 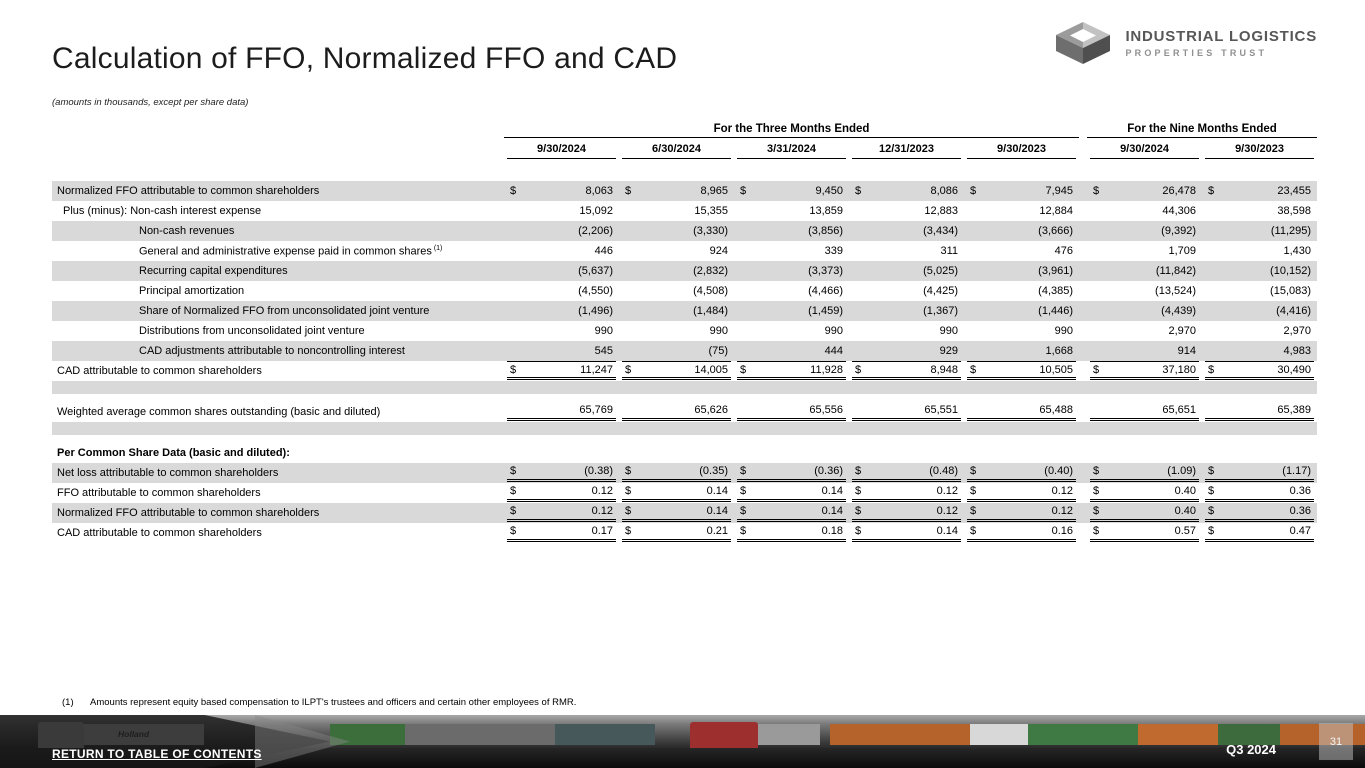 I want to click on value-cell: $0.16, so click(x=1021, y=533).